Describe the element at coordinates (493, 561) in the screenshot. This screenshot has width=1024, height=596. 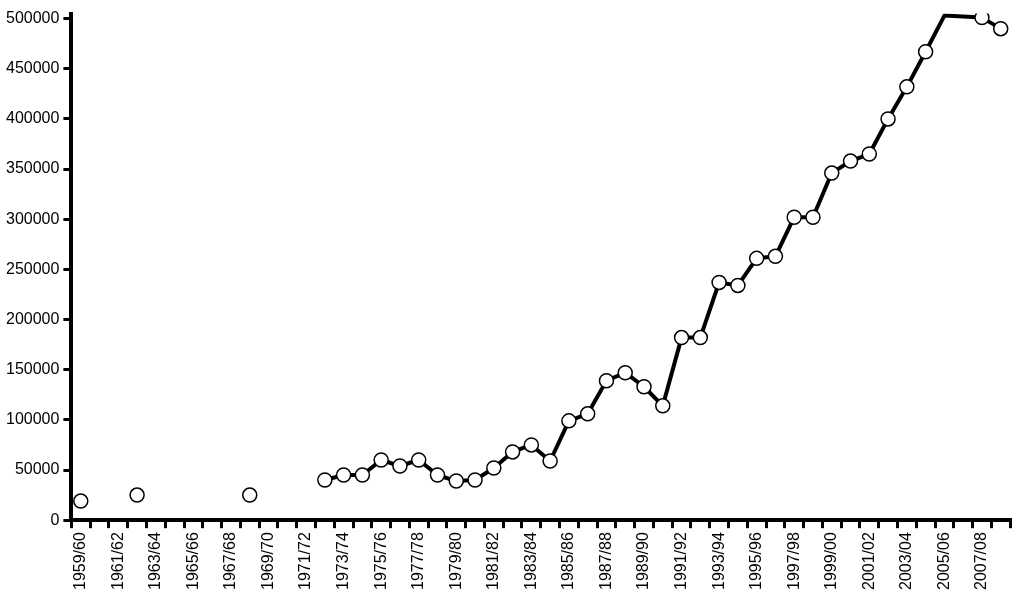
I see `x-tick-label: 1981/82` at that location.